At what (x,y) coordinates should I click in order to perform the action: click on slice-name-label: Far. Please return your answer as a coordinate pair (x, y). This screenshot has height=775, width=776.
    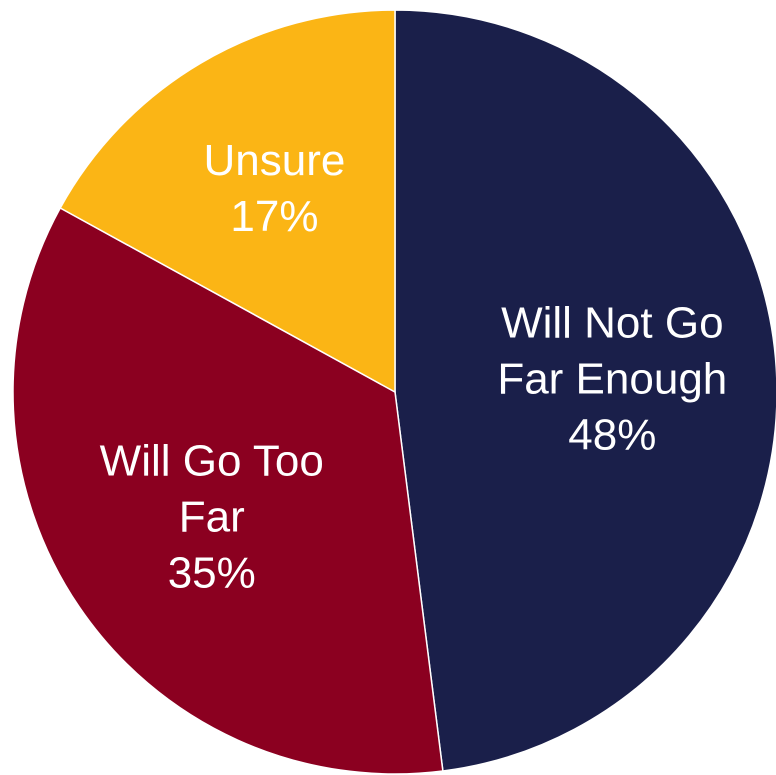
    Looking at the image, I should click on (212, 517).